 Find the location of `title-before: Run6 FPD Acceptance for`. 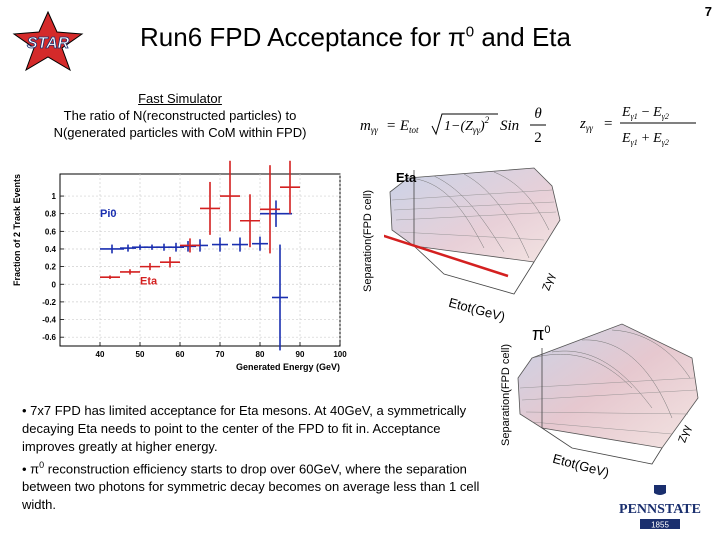

title-before: Run6 FPD Acceptance for is located at coordinates (294, 37).